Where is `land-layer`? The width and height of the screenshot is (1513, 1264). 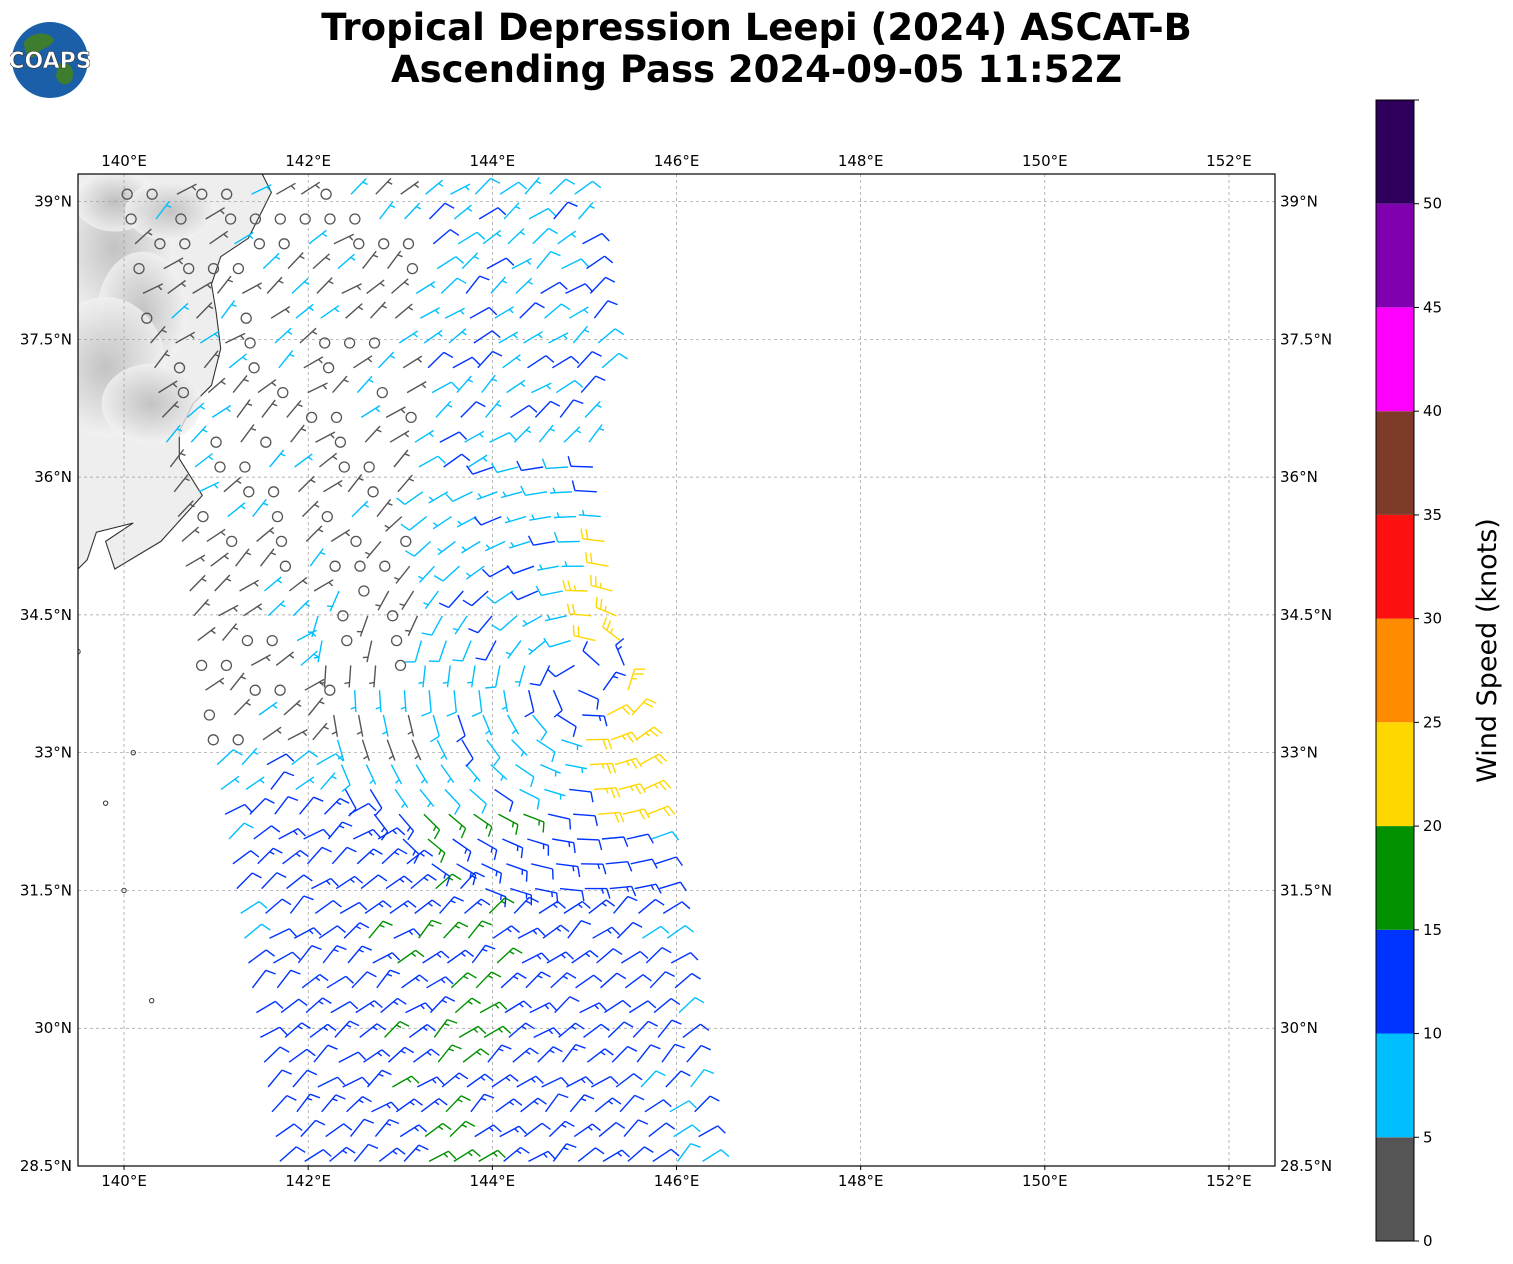
land-layer is located at coordinates (175, 589).